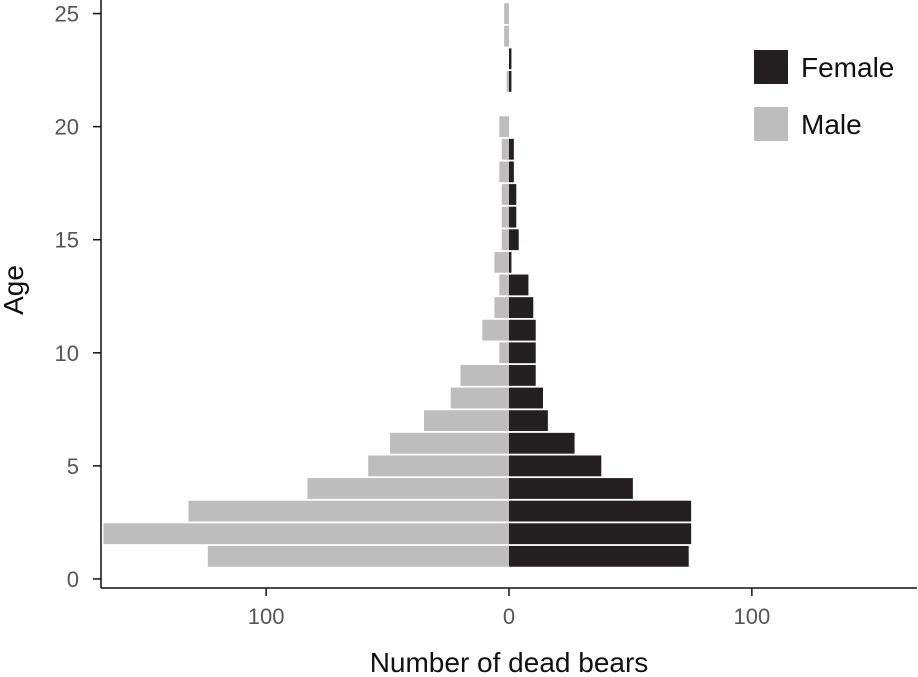 This screenshot has width=918, height=677. I want to click on x-ticks-group: 100 0 100, so click(509, 608).